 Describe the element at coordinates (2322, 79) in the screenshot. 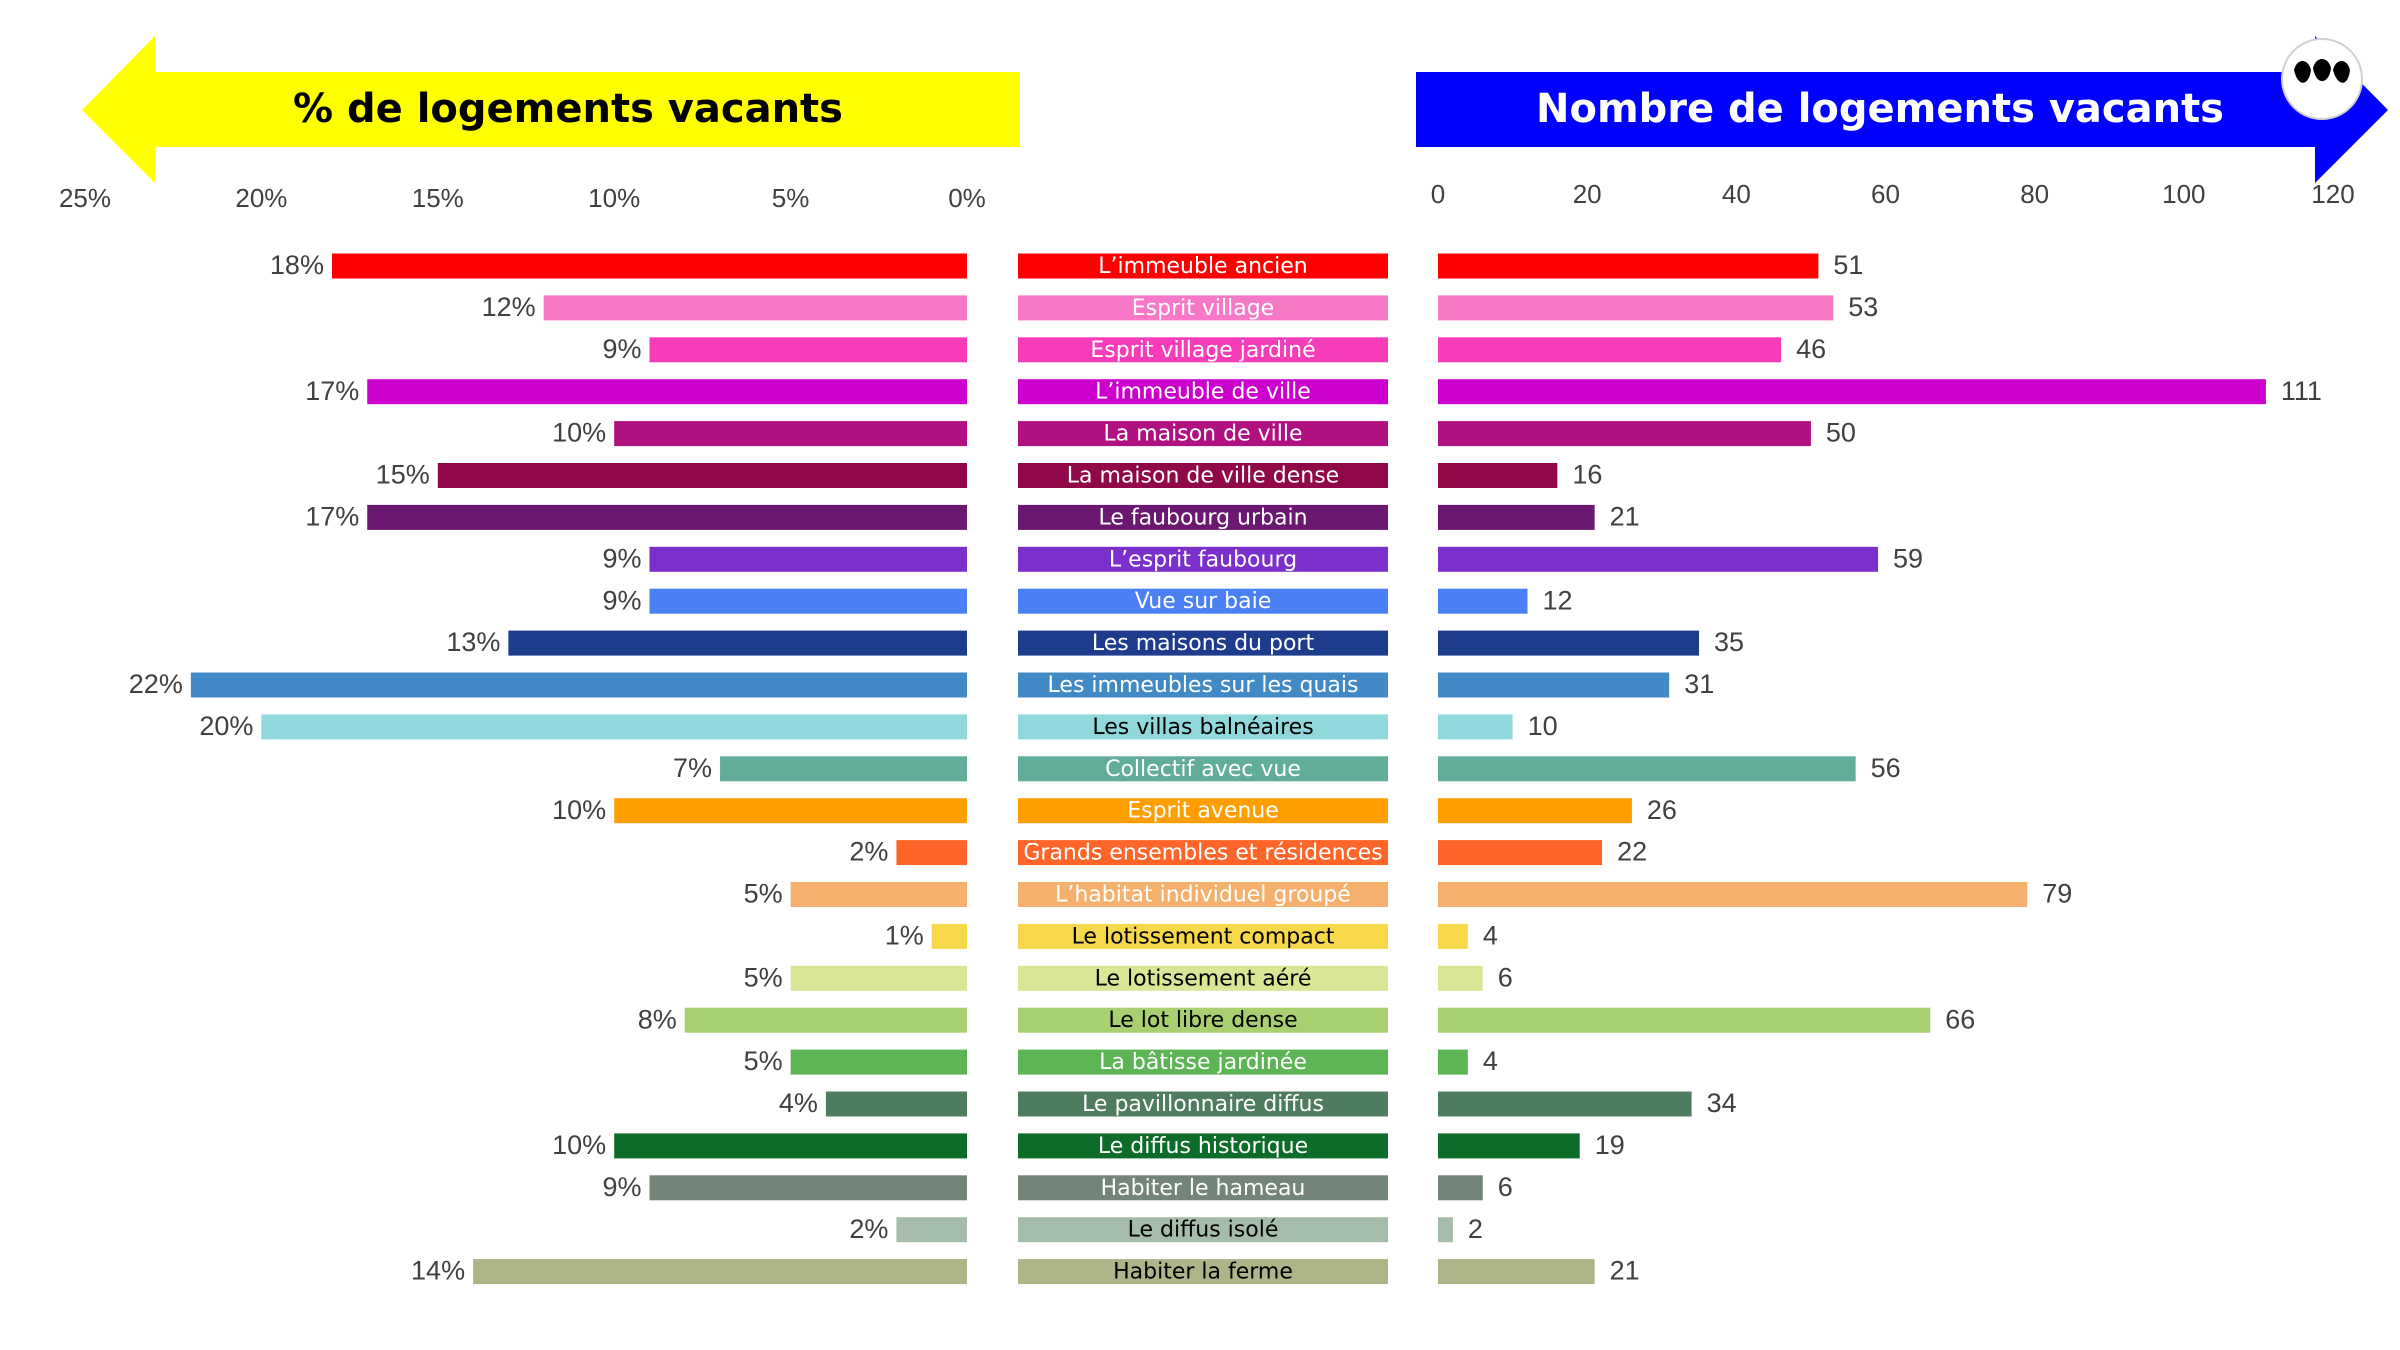

I see `leaf-logo-icon` at that location.